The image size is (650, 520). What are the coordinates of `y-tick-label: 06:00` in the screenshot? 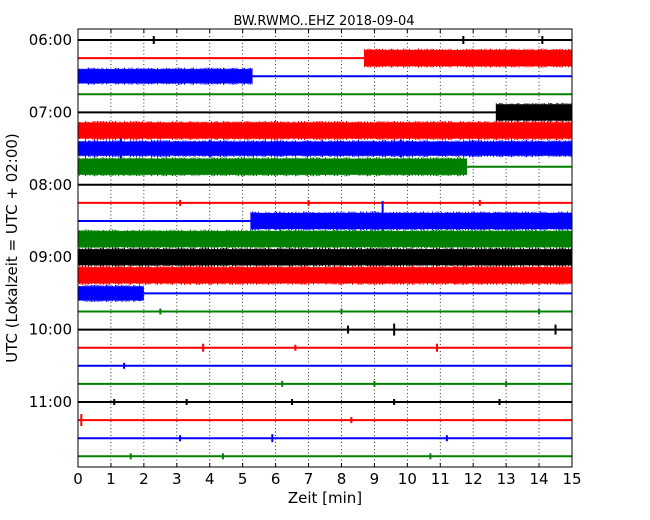 It's located at (50, 40).